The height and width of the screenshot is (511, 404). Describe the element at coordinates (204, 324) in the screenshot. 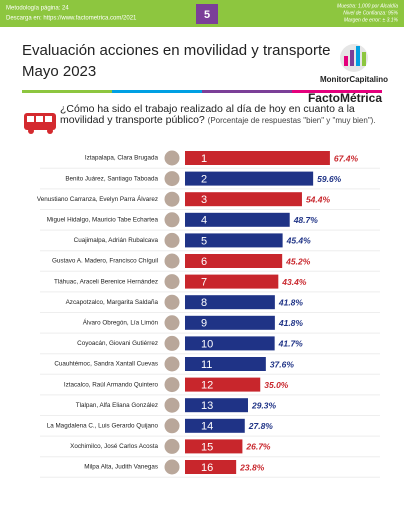

I see `rank-label: 9` at that location.